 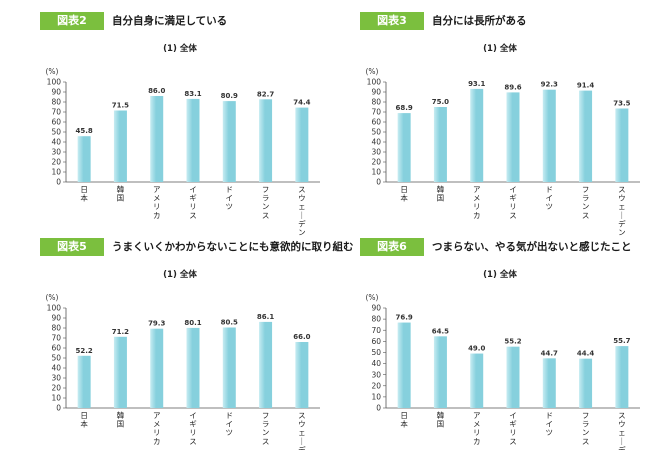 I want to click on bar-value-label: 92.3, so click(x=549, y=85).